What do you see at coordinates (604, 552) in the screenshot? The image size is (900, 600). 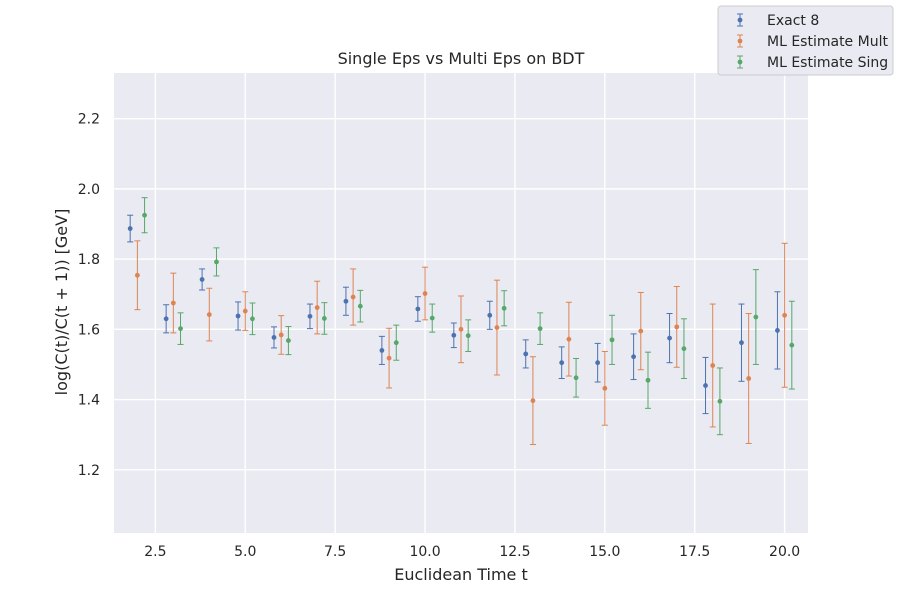 I see `x-tick-label: 15.0` at bounding box center [604, 552].